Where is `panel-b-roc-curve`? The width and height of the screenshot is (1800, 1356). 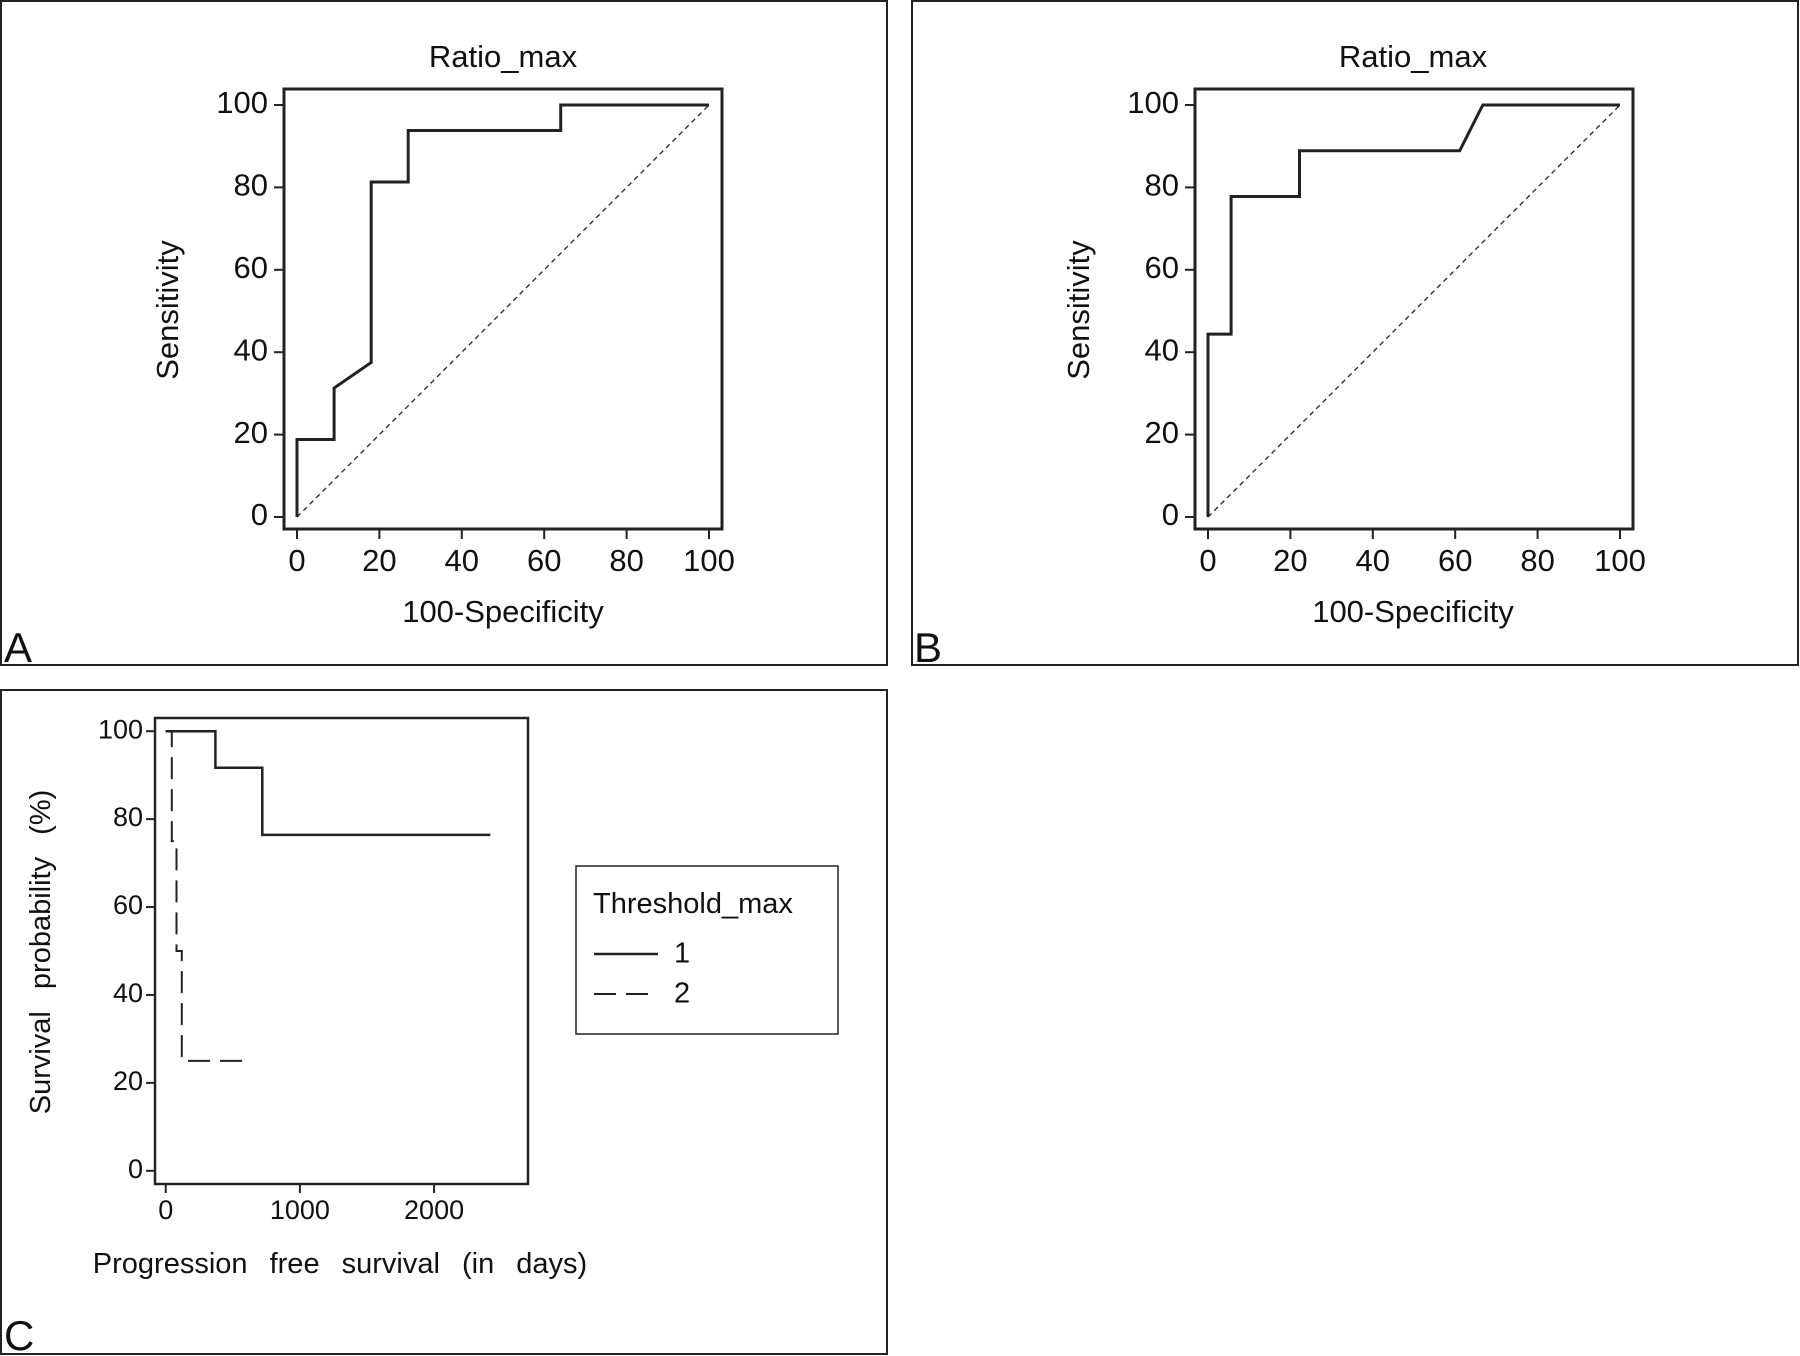 panel-b-roc-curve is located at coordinates (1413, 310).